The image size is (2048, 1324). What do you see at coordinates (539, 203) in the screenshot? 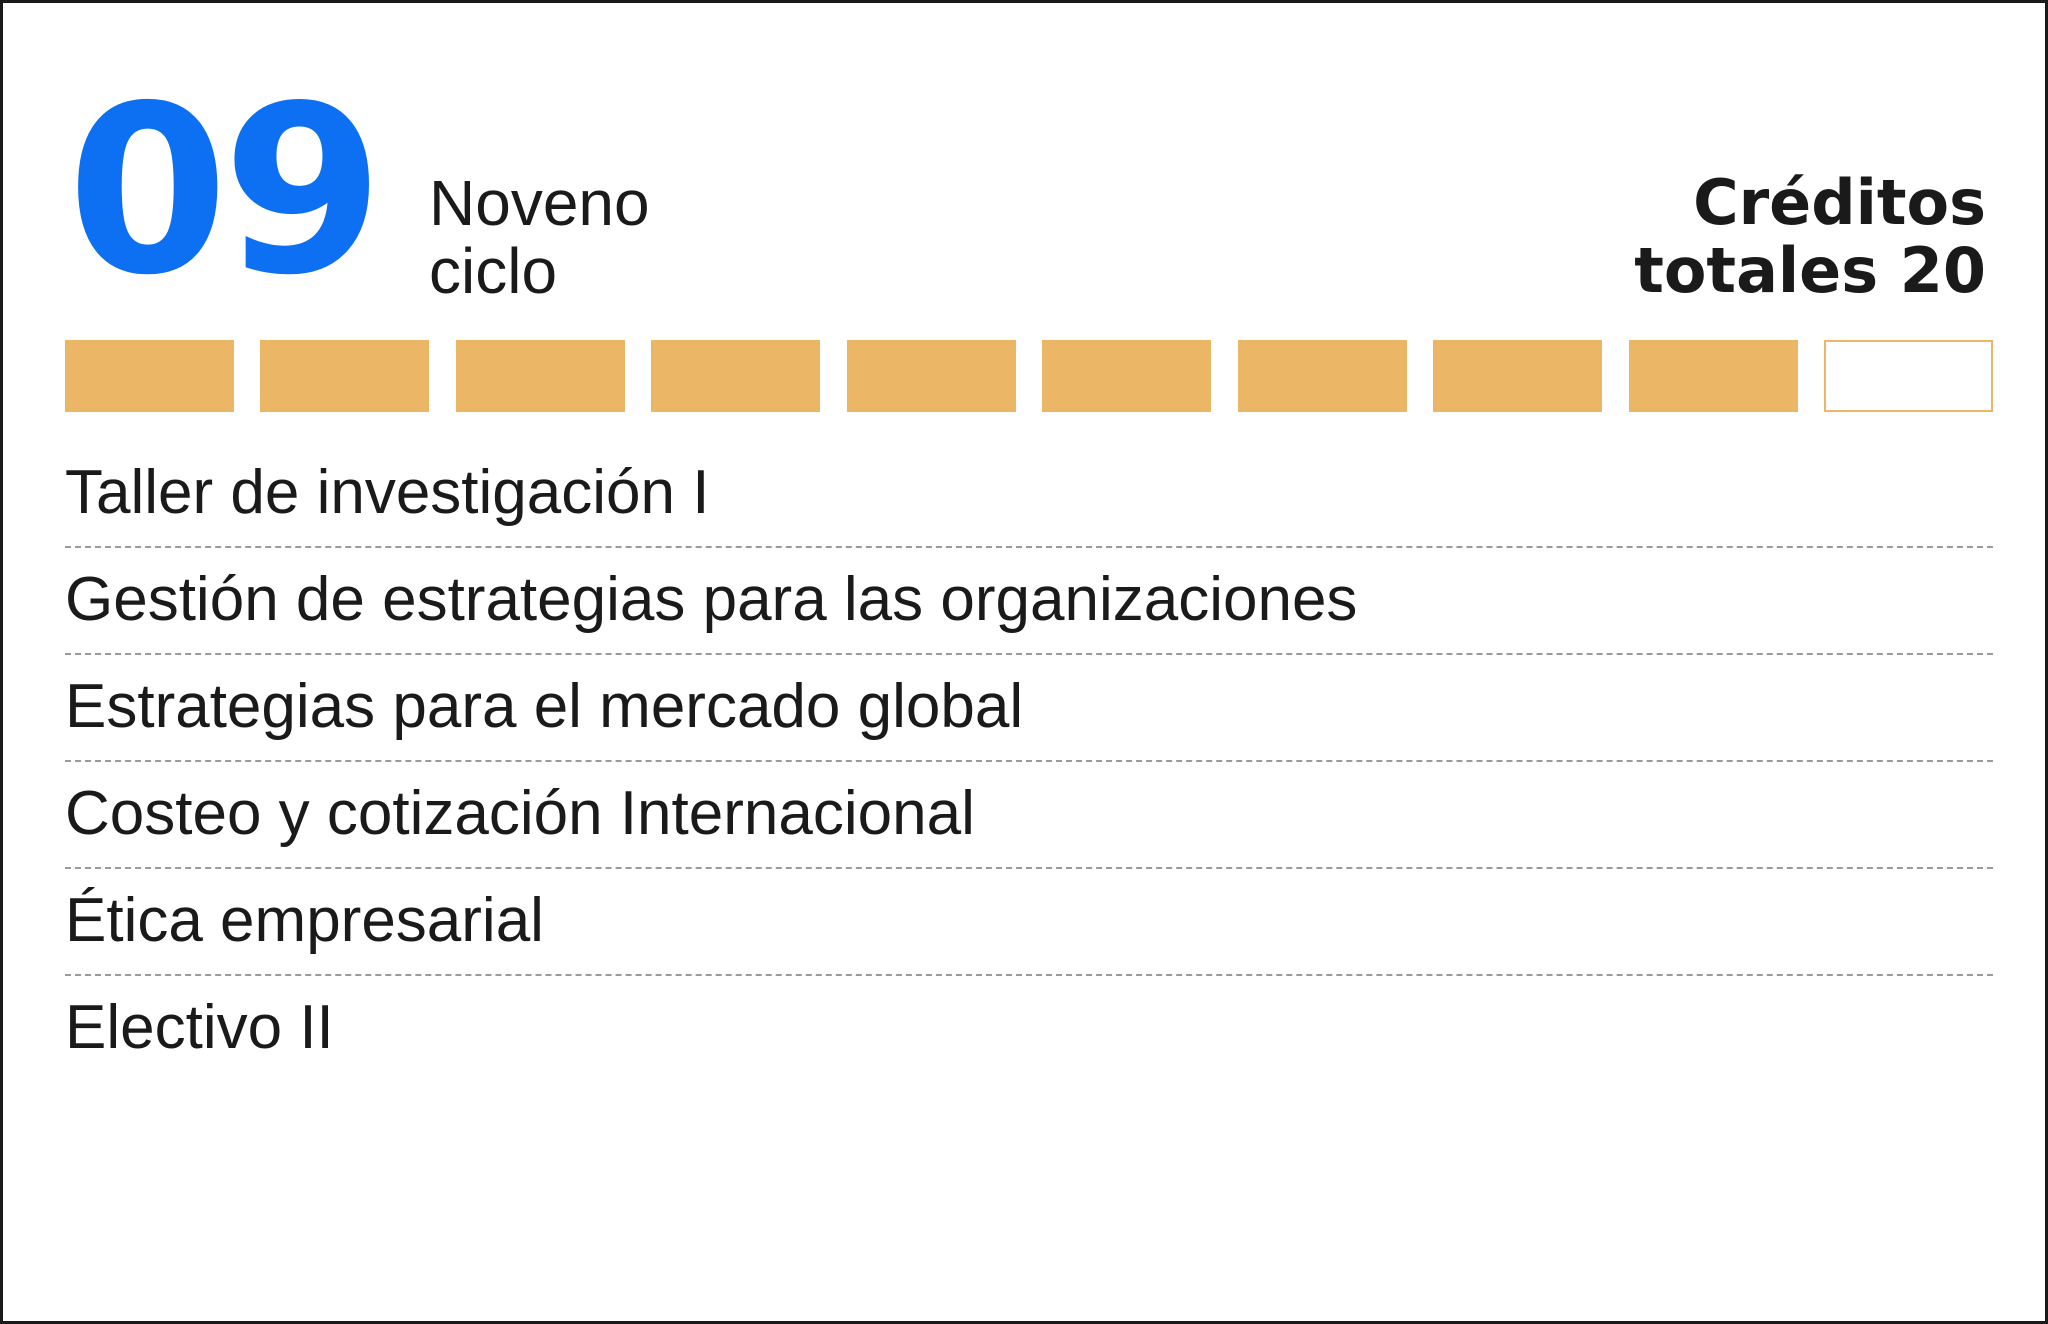
I see `cycle-name-line1: Noveno` at bounding box center [539, 203].